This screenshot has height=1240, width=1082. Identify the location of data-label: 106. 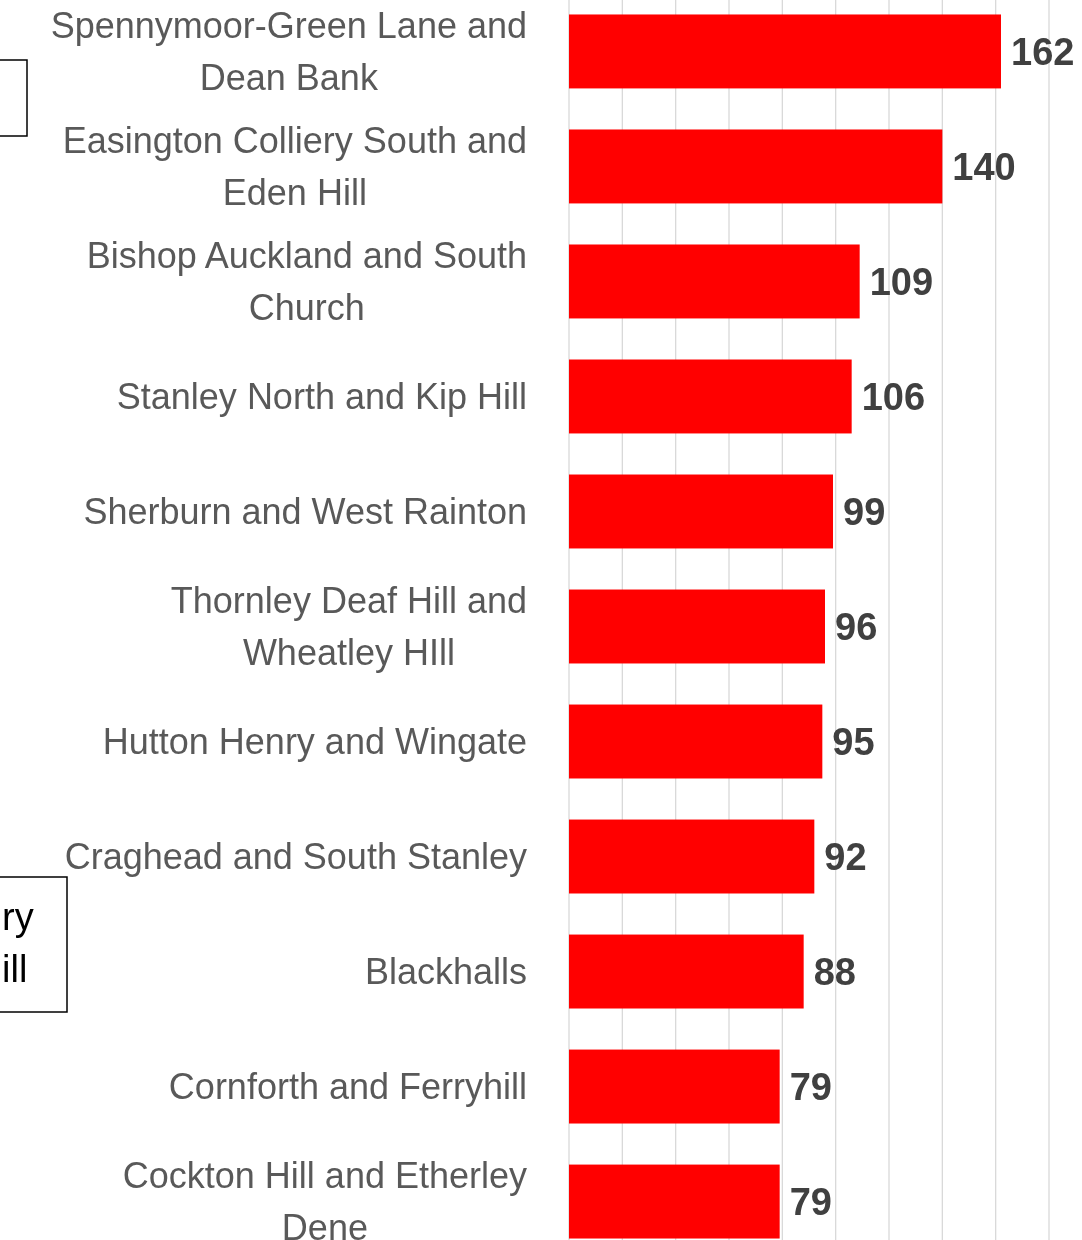
(893, 397).